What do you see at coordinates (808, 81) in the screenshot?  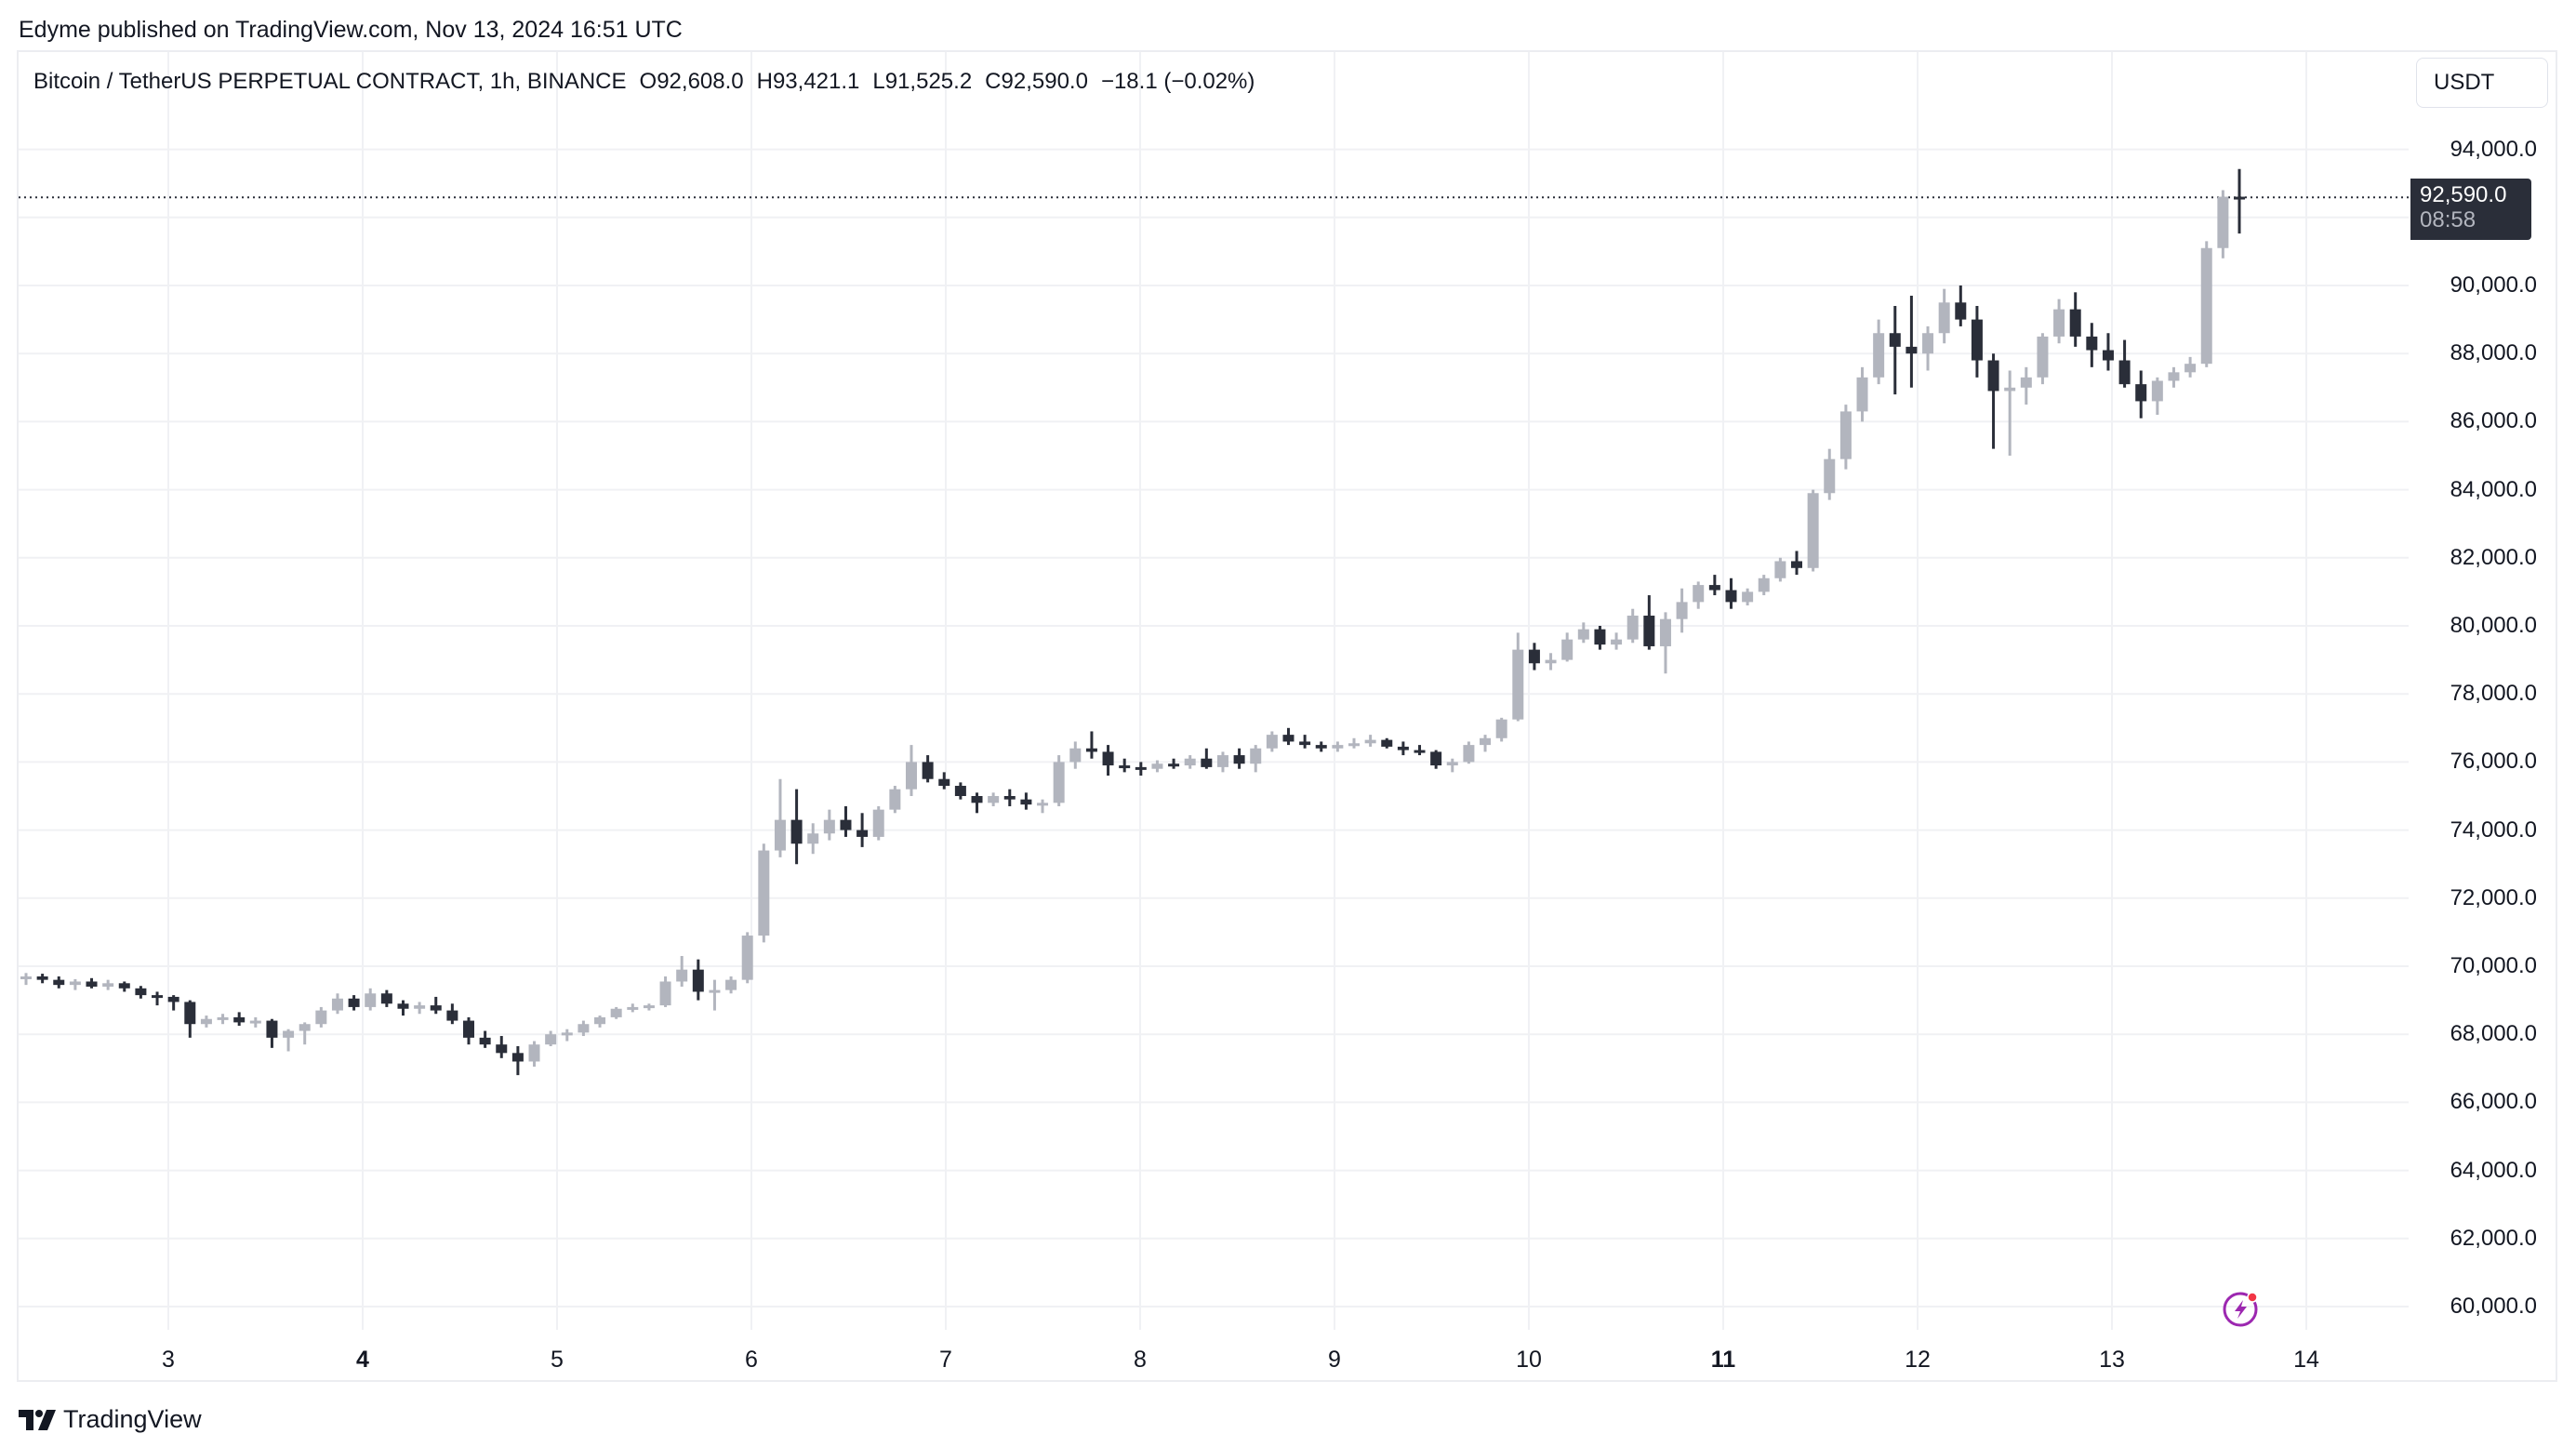 I see `legend-high: H93,421.1` at bounding box center [808, 81].